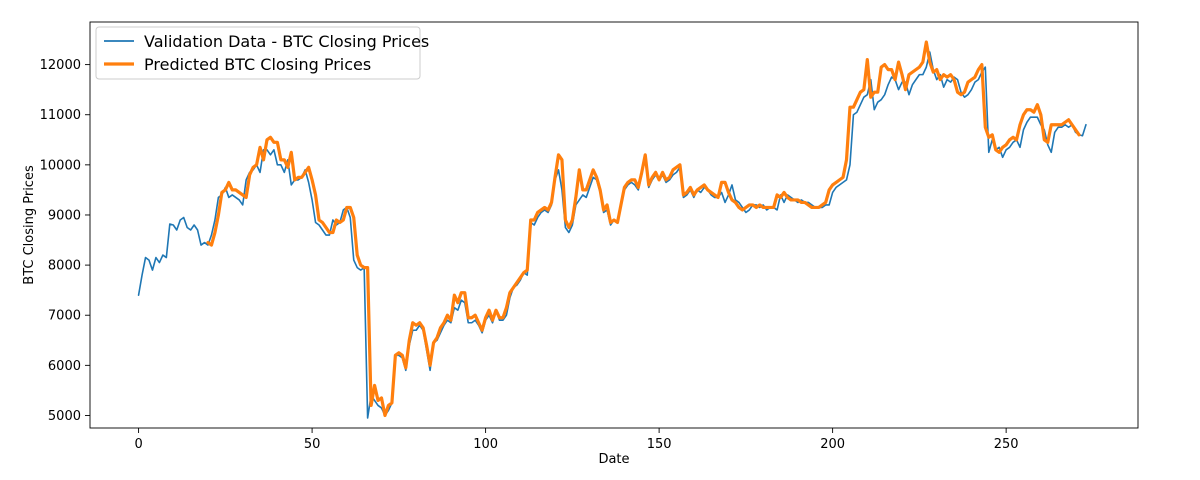 This screenshot has width=1200, height=480. What do you see at coordinates (485, 444) in the screenshot?
I see `x-tick-label: 100` at bounding box center [485, 444].